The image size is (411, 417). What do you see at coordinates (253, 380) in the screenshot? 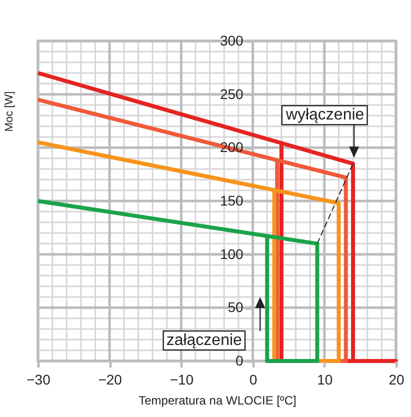
I see `x-tick-label: 0` at bounding box center [253, 380].